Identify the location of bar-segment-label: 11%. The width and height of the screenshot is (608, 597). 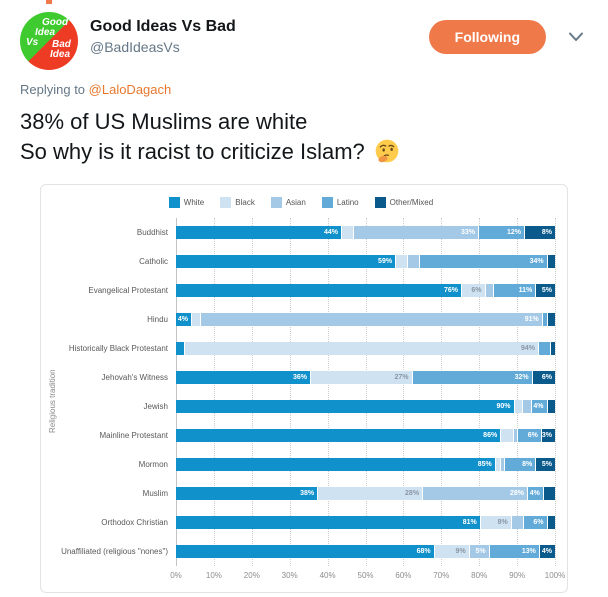
(525, 291).